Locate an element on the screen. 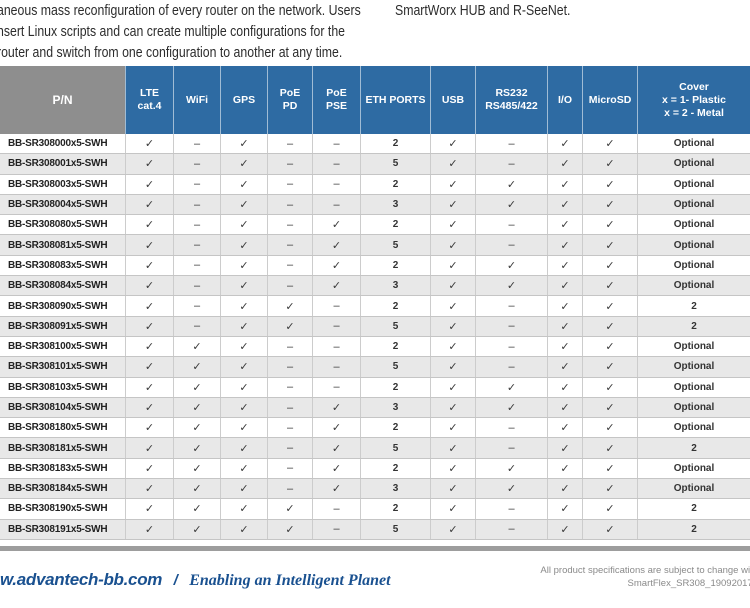  cell-pn: BB-SR308104x5-SWH is located at coordinates (58, 407).